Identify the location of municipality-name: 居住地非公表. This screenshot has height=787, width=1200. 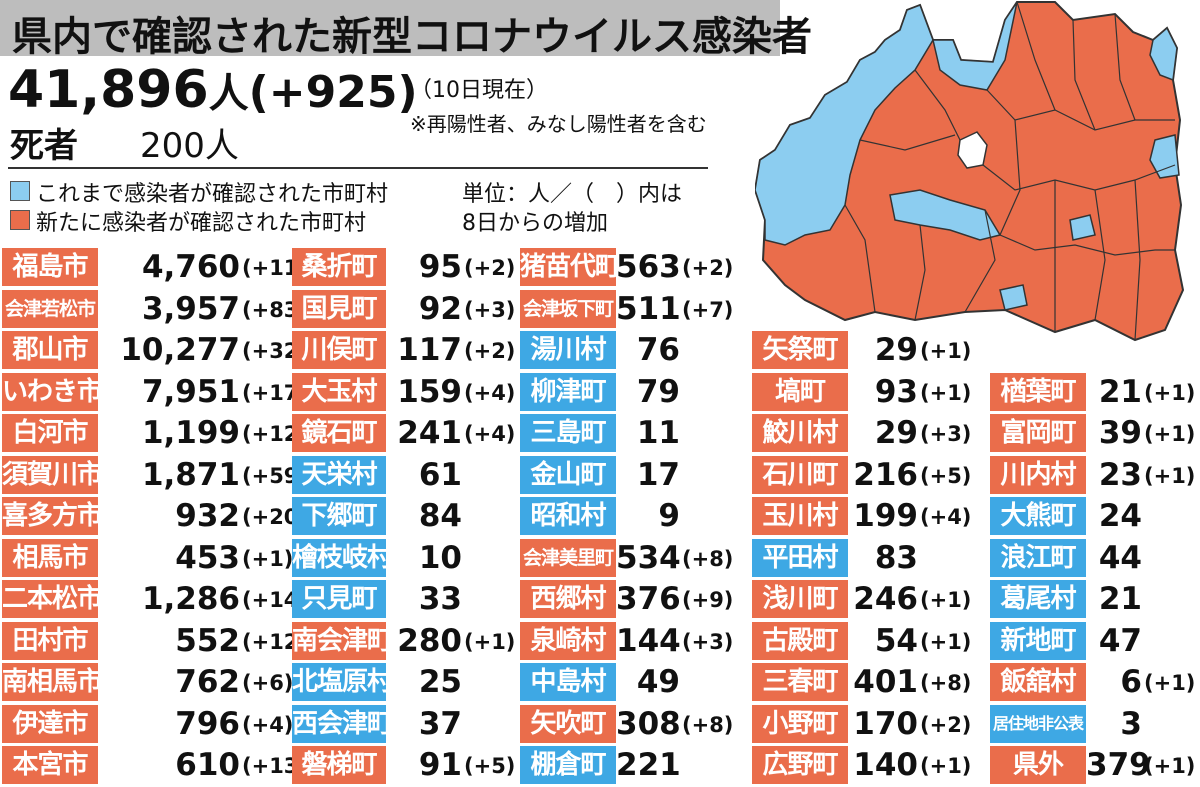
(1038, 723).